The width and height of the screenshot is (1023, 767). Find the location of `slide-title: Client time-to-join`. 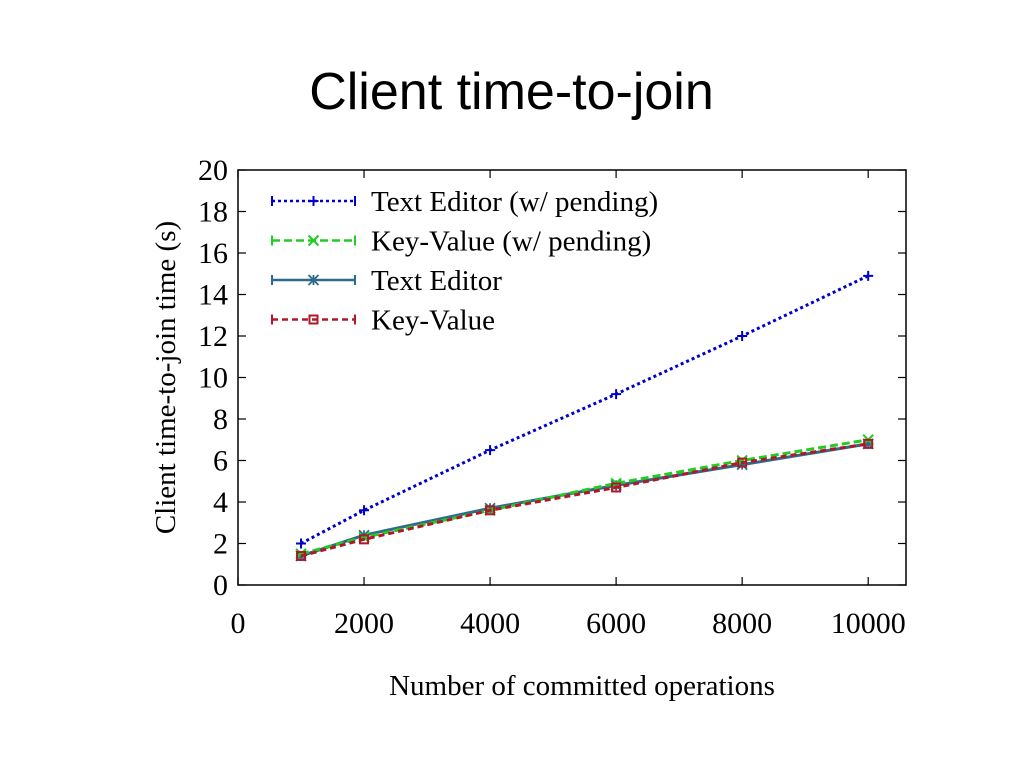

slide-title: Client time-to-join is located at coordinates (511, 92).